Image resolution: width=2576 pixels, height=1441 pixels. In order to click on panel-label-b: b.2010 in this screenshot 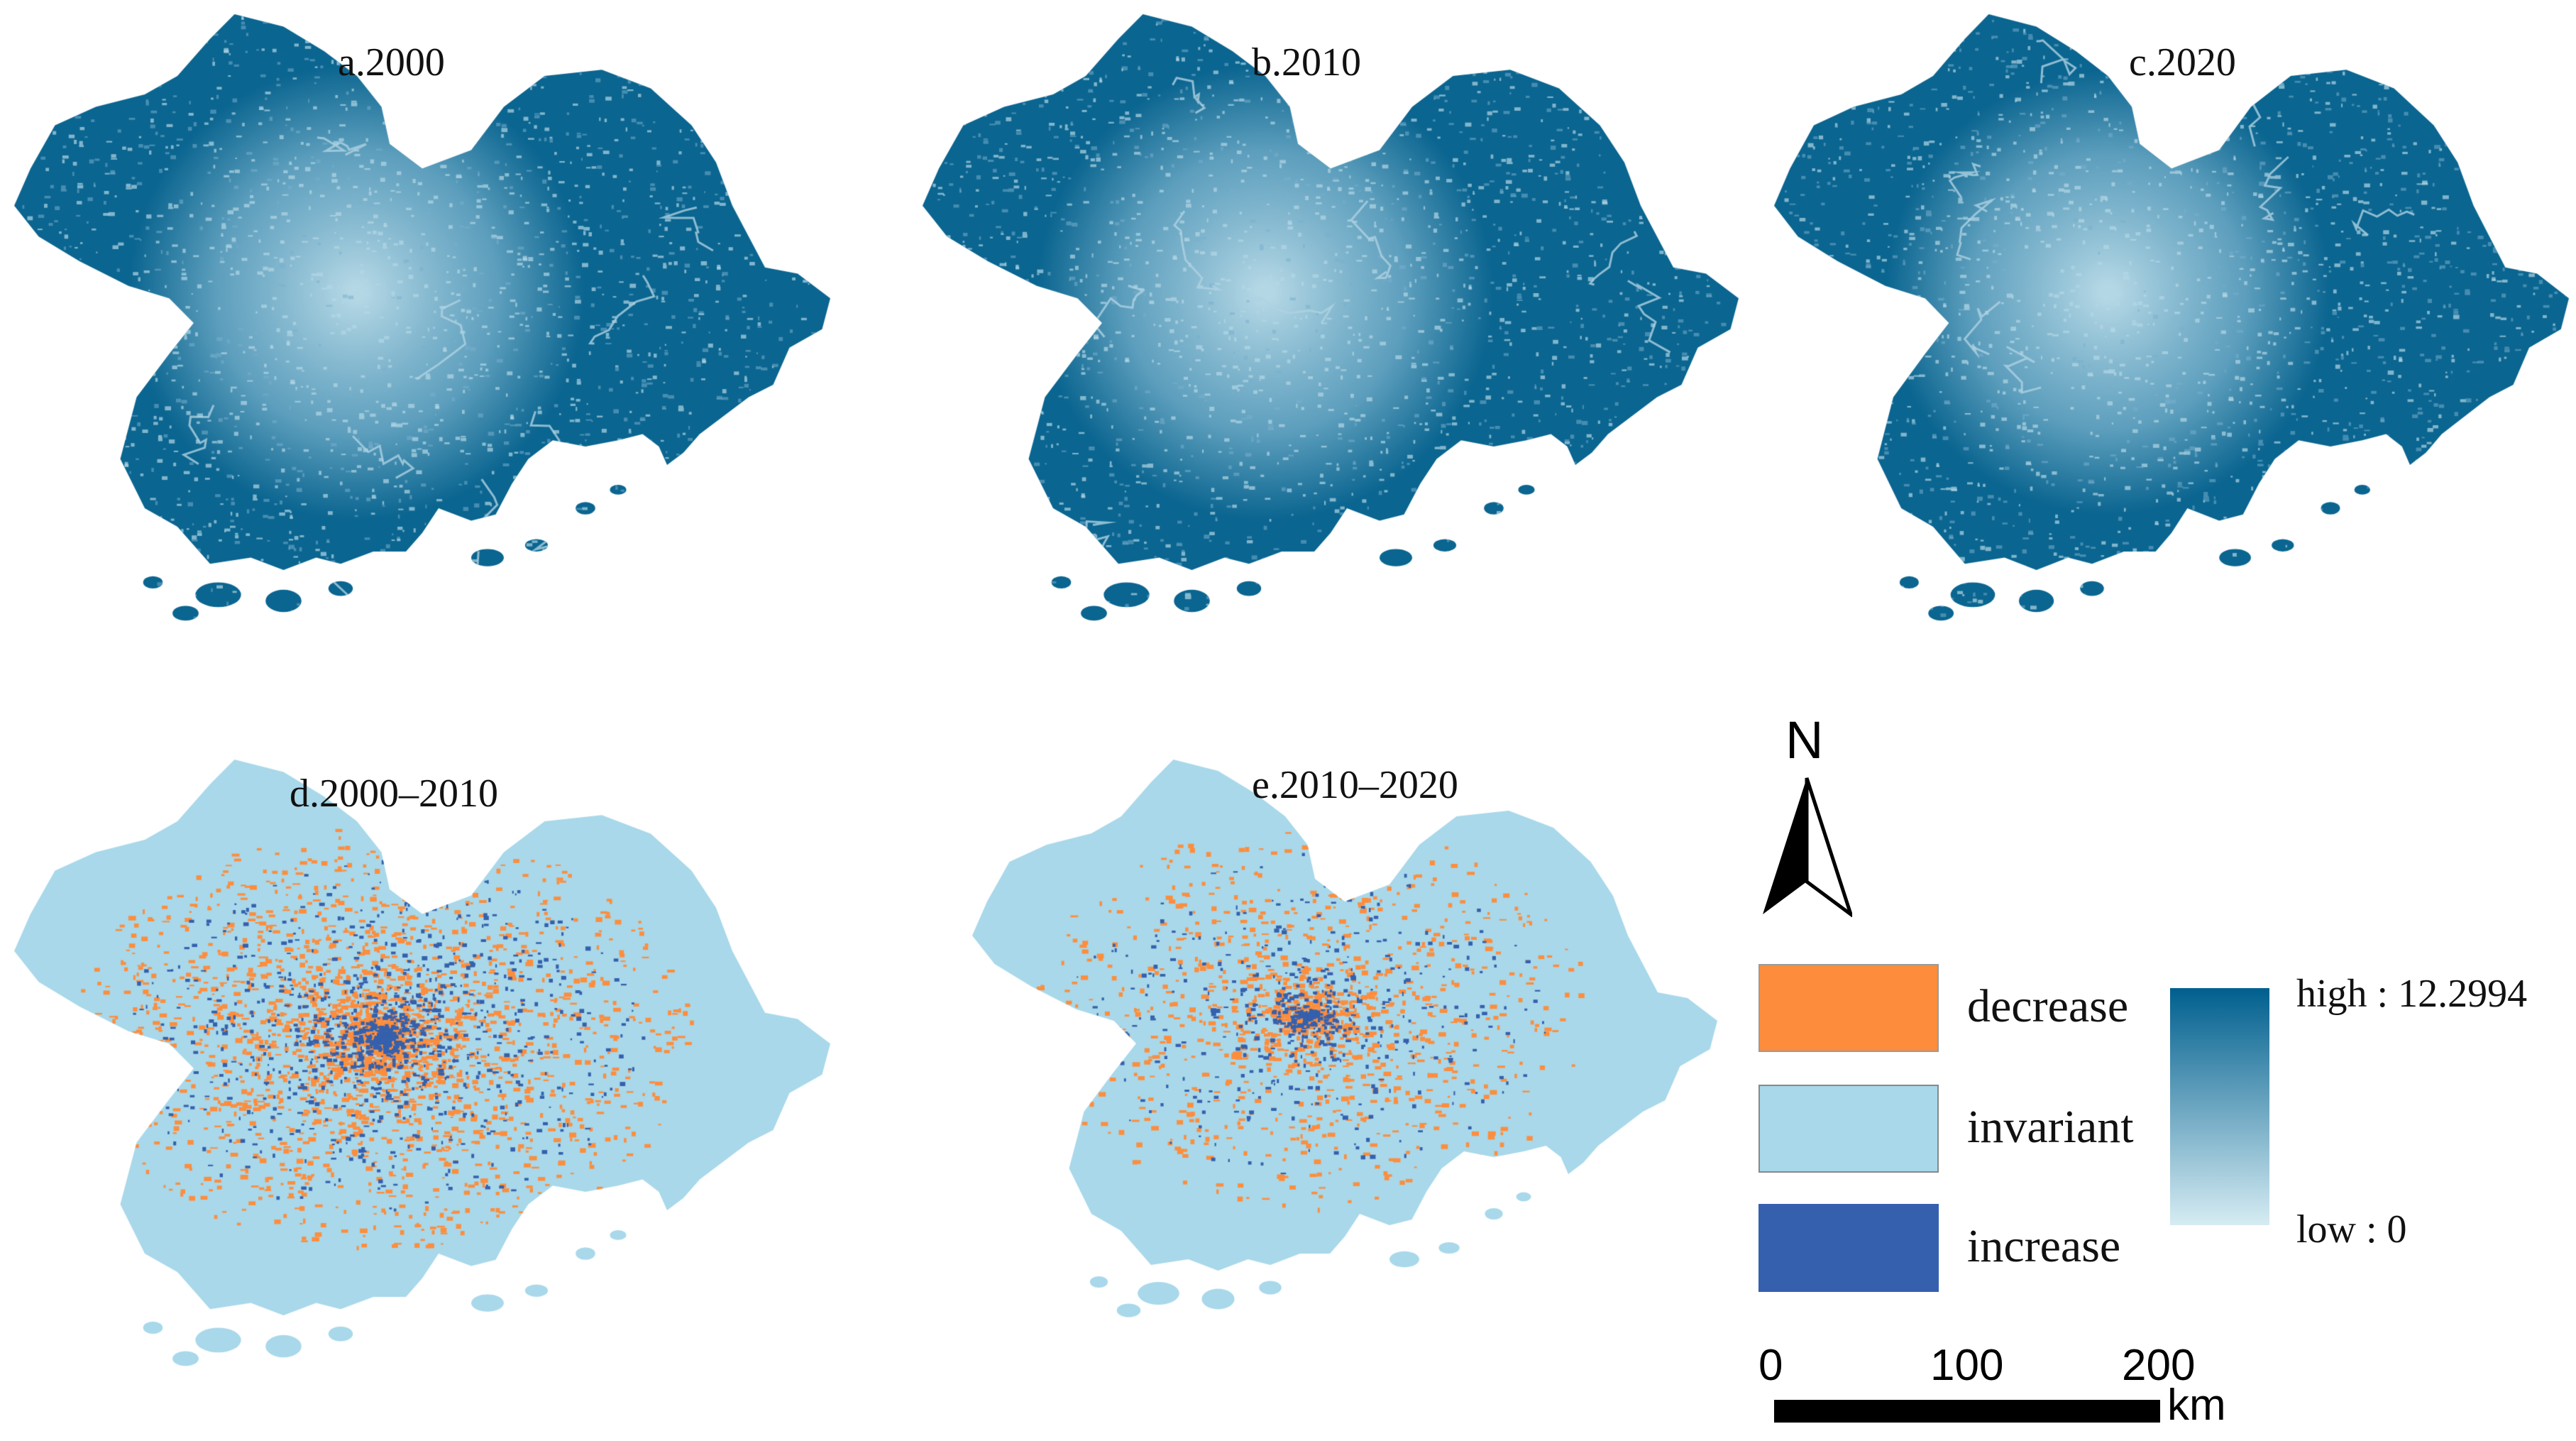, I will do `click(1306, 62)`.